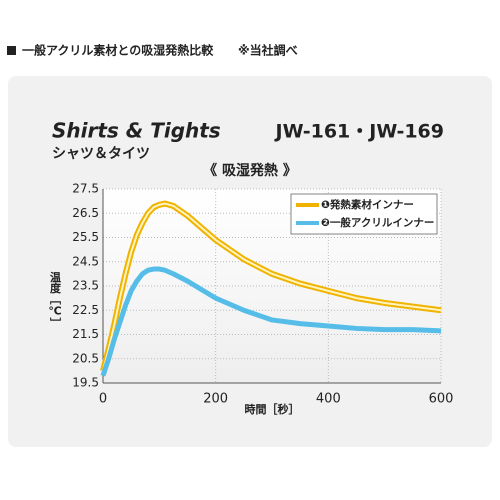 This screenshot has height=500, width=500. What do you see at coordinates (272, 409) in the screenshot?
I see `x-axis-label: 時間［秒］` at bounding box center [272, 409].